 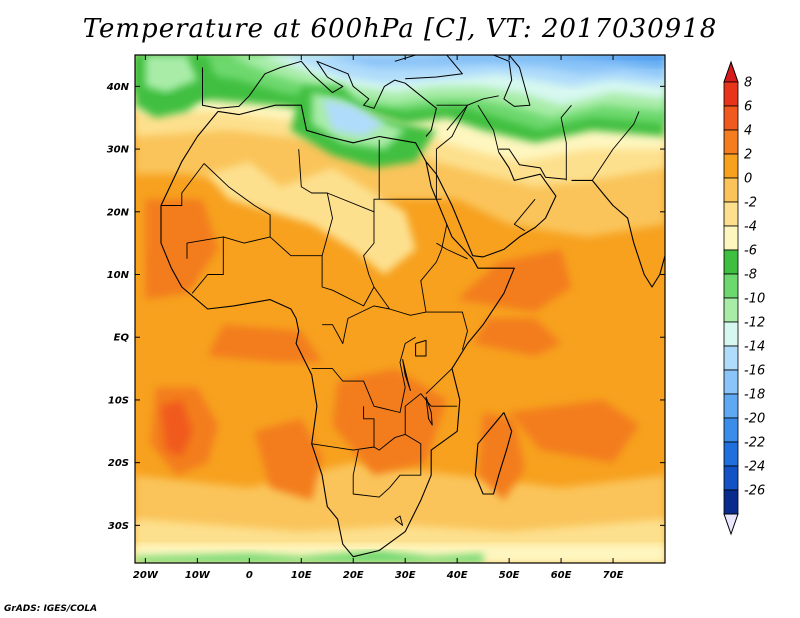 I want to click on europe-coast, so click(x=319, y=98).